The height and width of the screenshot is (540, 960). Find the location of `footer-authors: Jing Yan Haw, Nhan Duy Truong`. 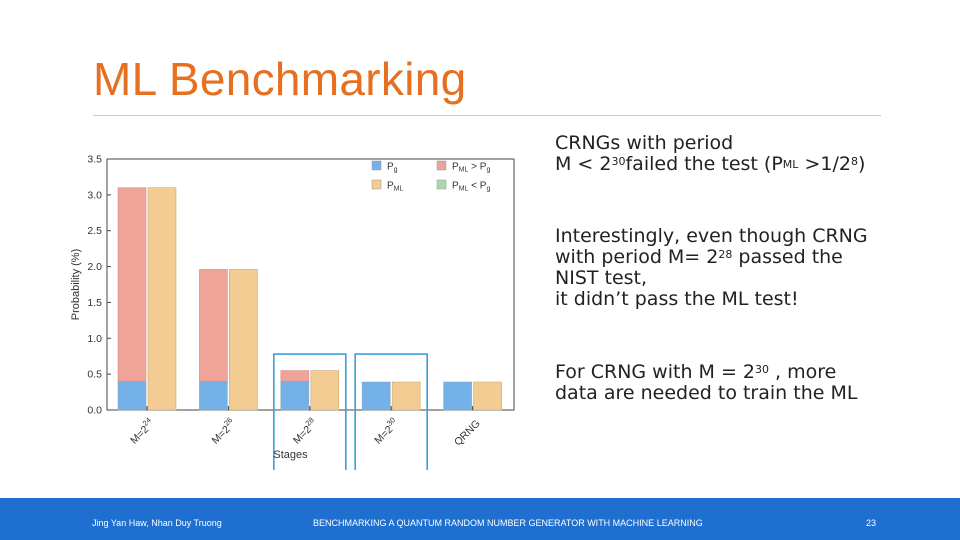

footer-authors: Jing Yan Haw, Nhan Duy Truong is located at coordinates (157, 523).